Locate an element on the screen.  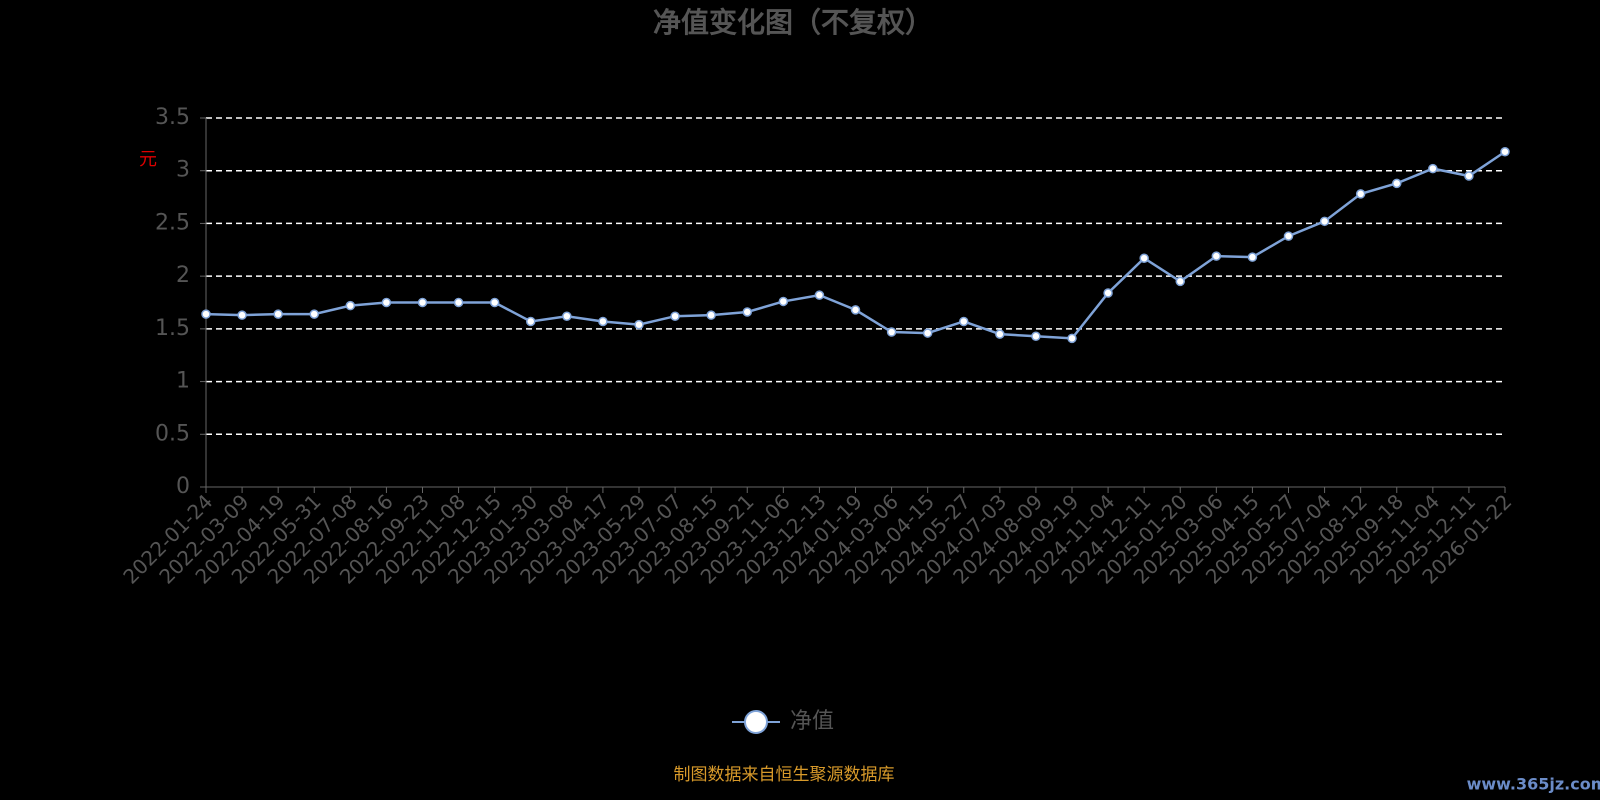
y-tick-label: 0.5 is located at coordinates (172, 433).